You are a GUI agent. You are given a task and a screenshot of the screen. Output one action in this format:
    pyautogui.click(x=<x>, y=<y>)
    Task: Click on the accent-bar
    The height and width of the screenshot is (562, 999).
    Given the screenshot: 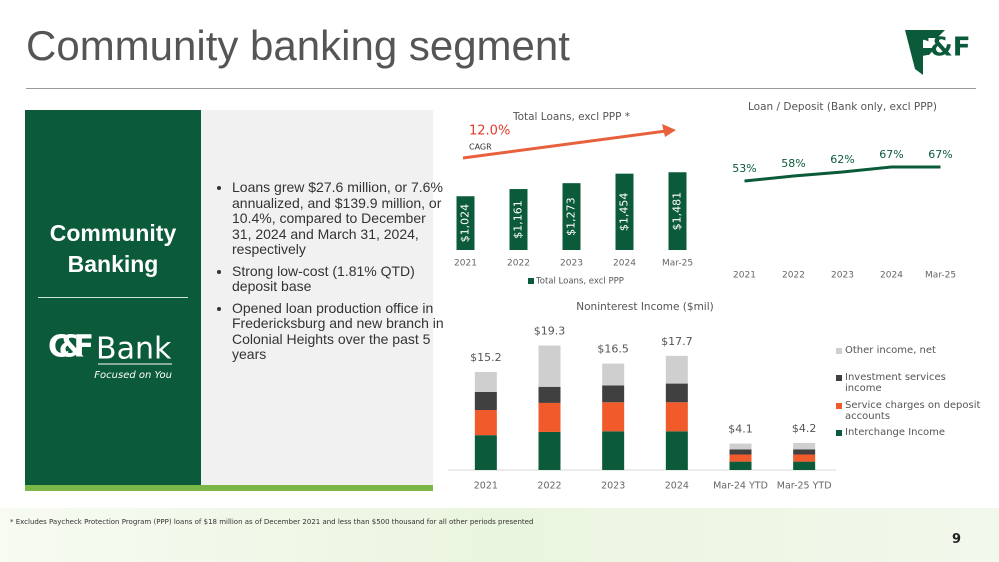 What is the action you would take?
    pyautogui.click(x=229, y=488)
    